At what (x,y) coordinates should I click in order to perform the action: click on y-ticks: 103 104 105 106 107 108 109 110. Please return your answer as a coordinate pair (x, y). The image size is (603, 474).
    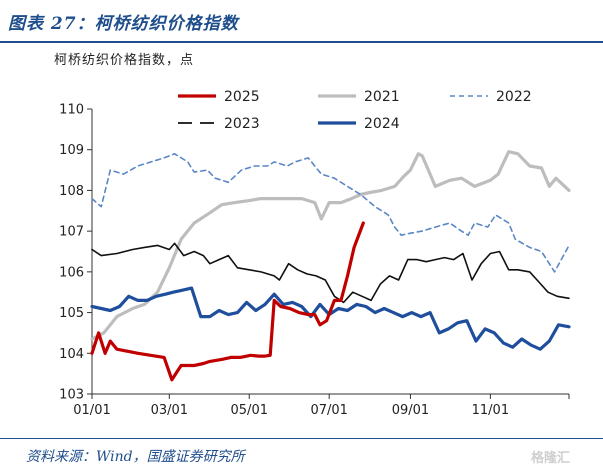
    Looking at the image, I should click on (75, 253).